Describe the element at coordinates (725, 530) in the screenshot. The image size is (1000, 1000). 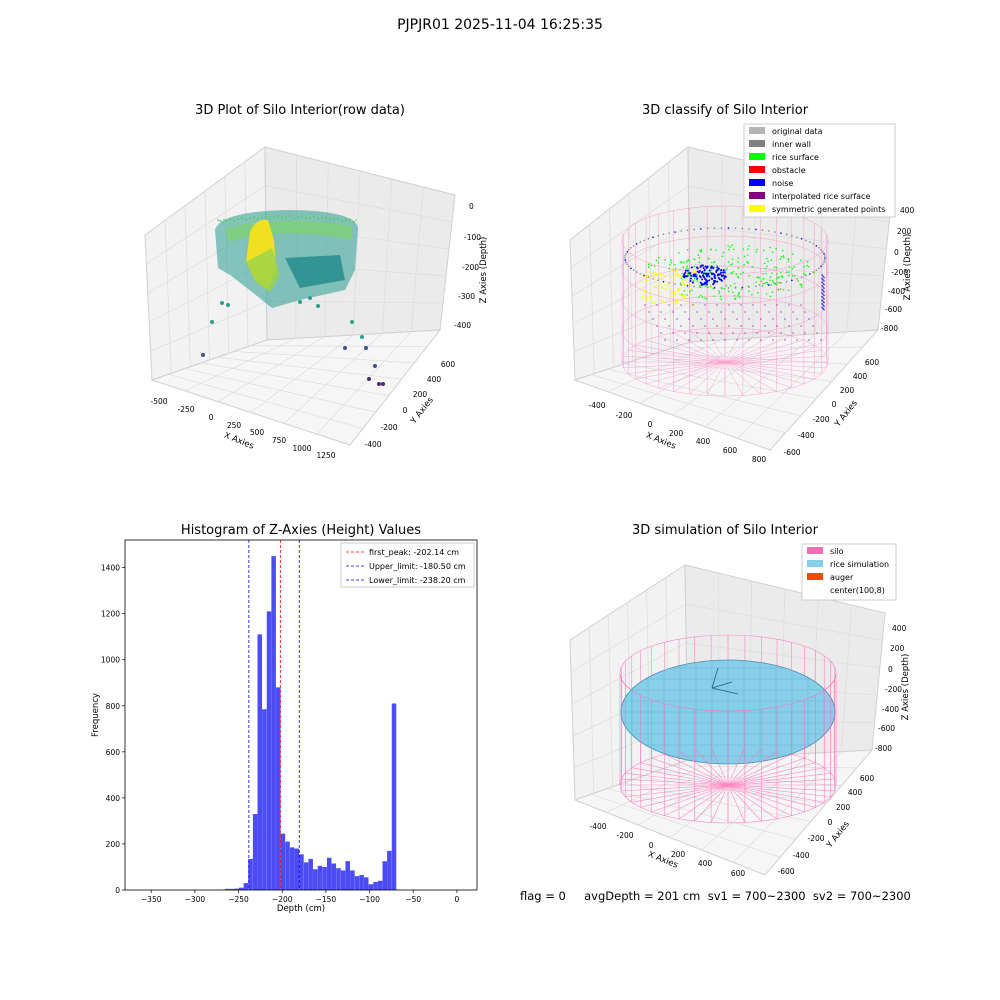
I see `panel4-title: 3D simulation of Silo Interior` at that location.